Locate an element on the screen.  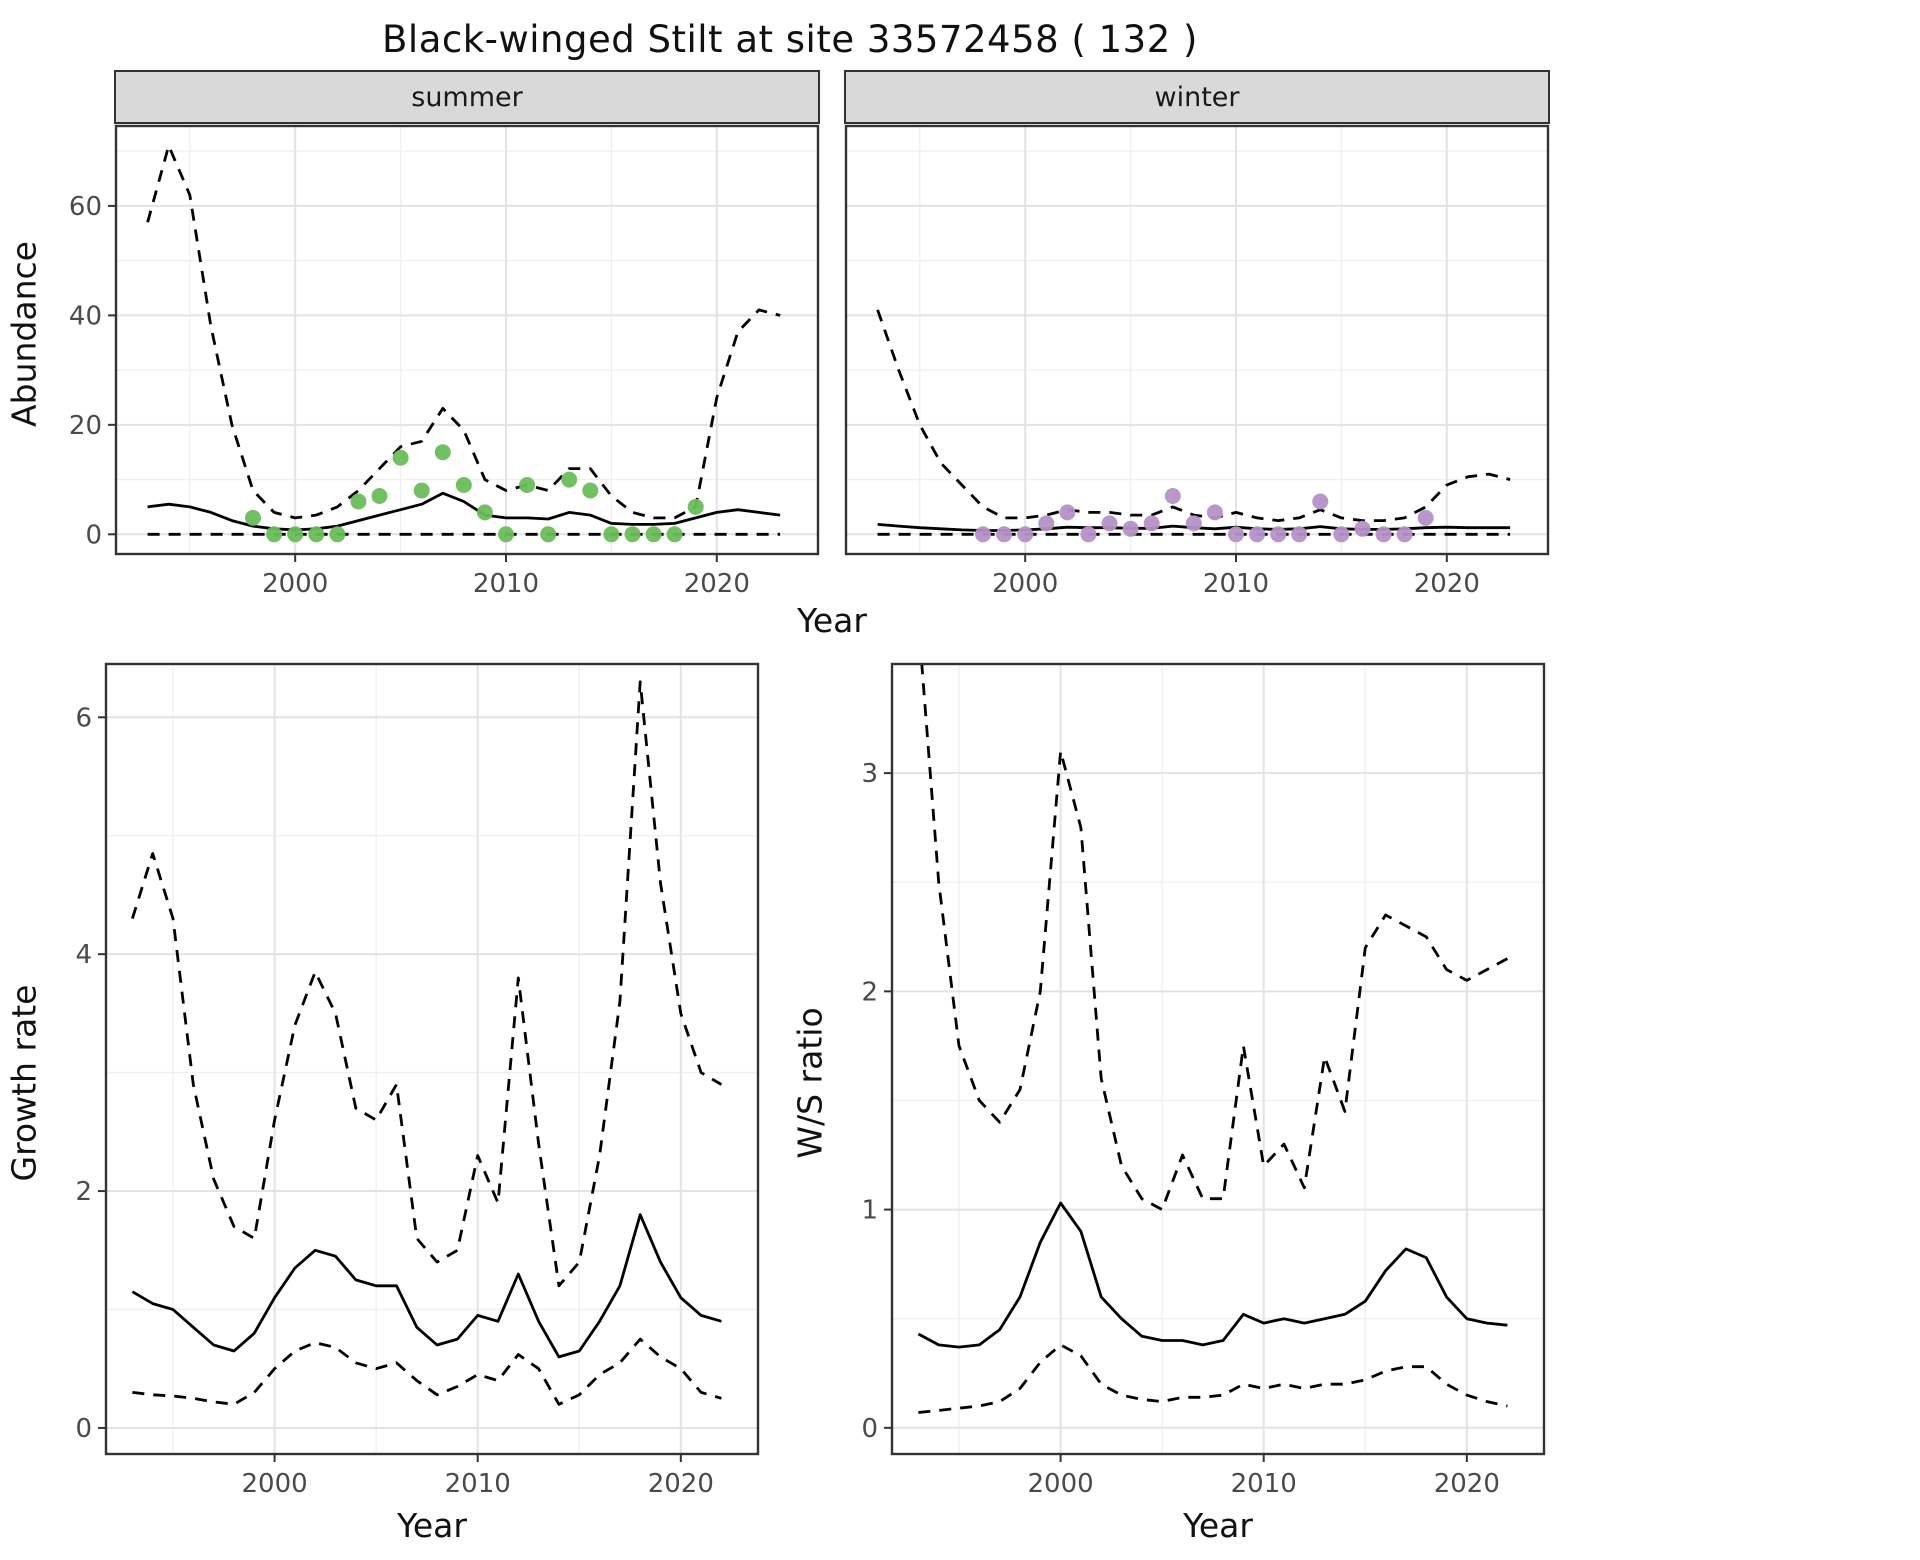
ws-ratio-x-axis-label: Year is located at coordinates (1218, 1525).